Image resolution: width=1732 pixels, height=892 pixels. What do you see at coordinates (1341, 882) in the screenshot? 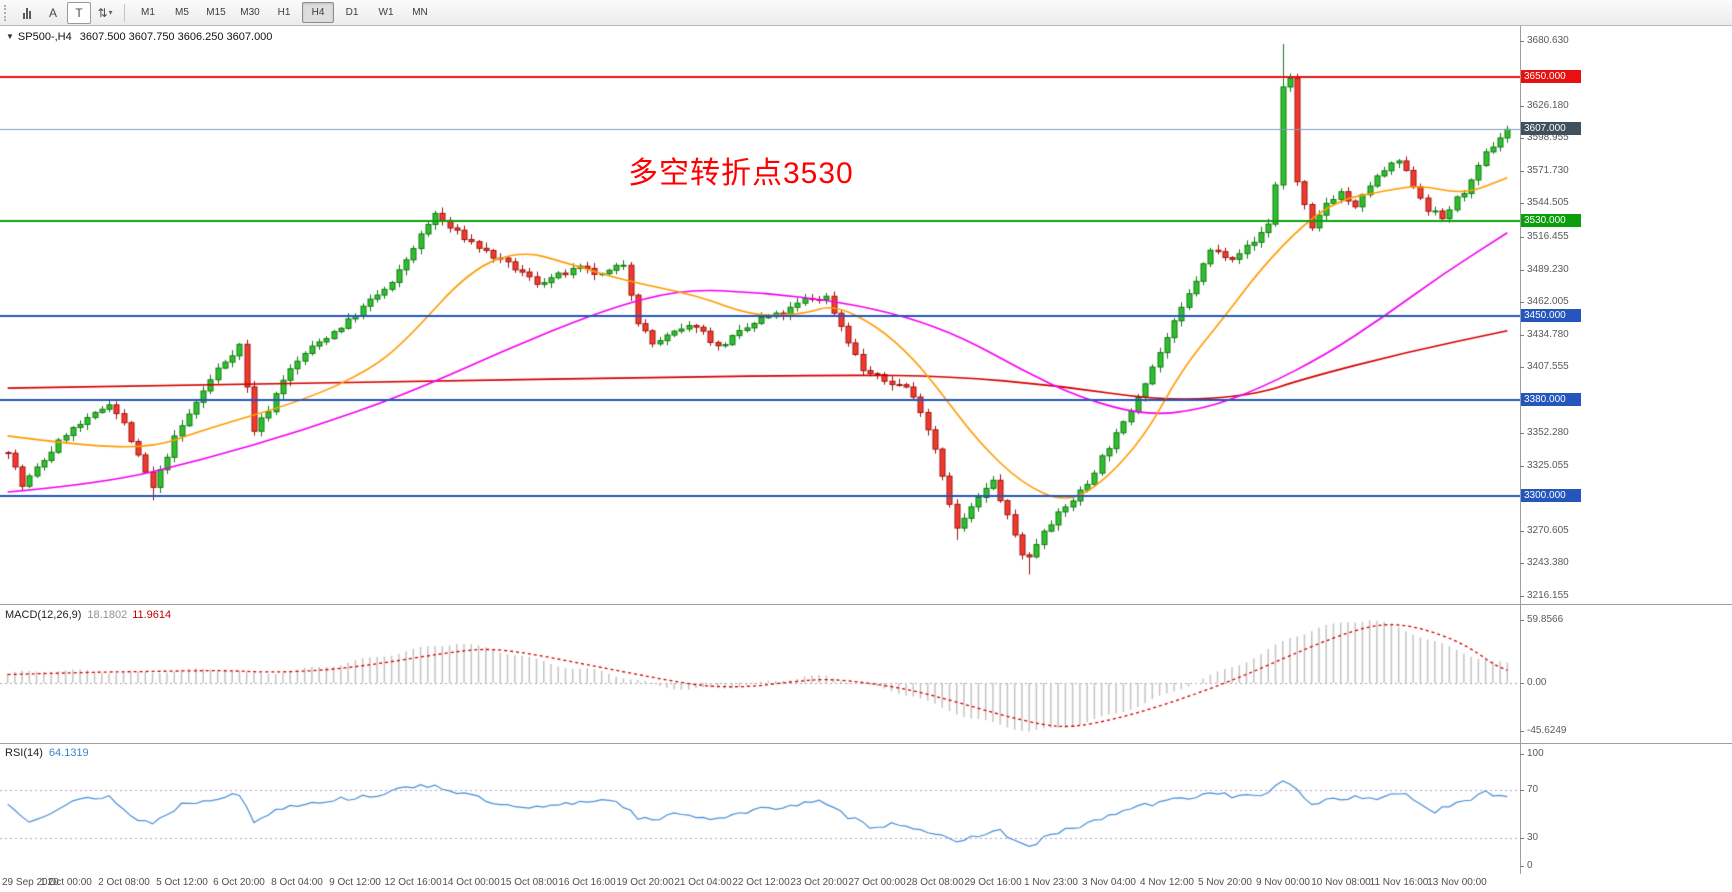
I see `time-axis-label: 10 Nov 08:00` at bounding box center [1341, 882].